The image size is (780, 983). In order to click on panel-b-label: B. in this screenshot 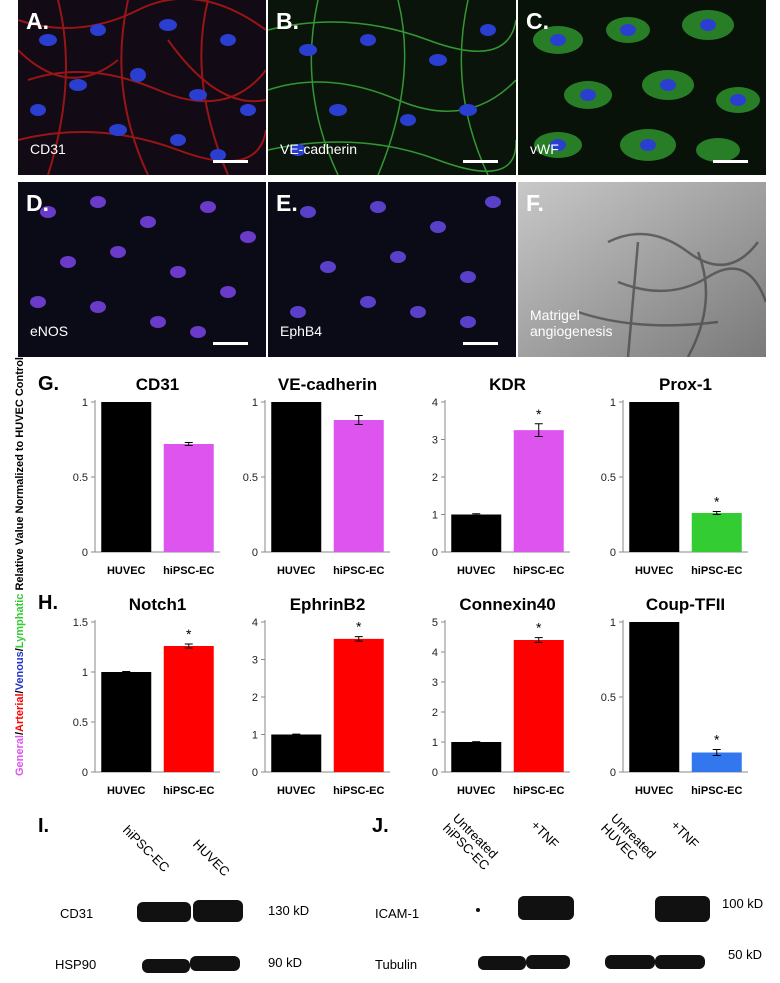, I will do `click(287, 21)`.